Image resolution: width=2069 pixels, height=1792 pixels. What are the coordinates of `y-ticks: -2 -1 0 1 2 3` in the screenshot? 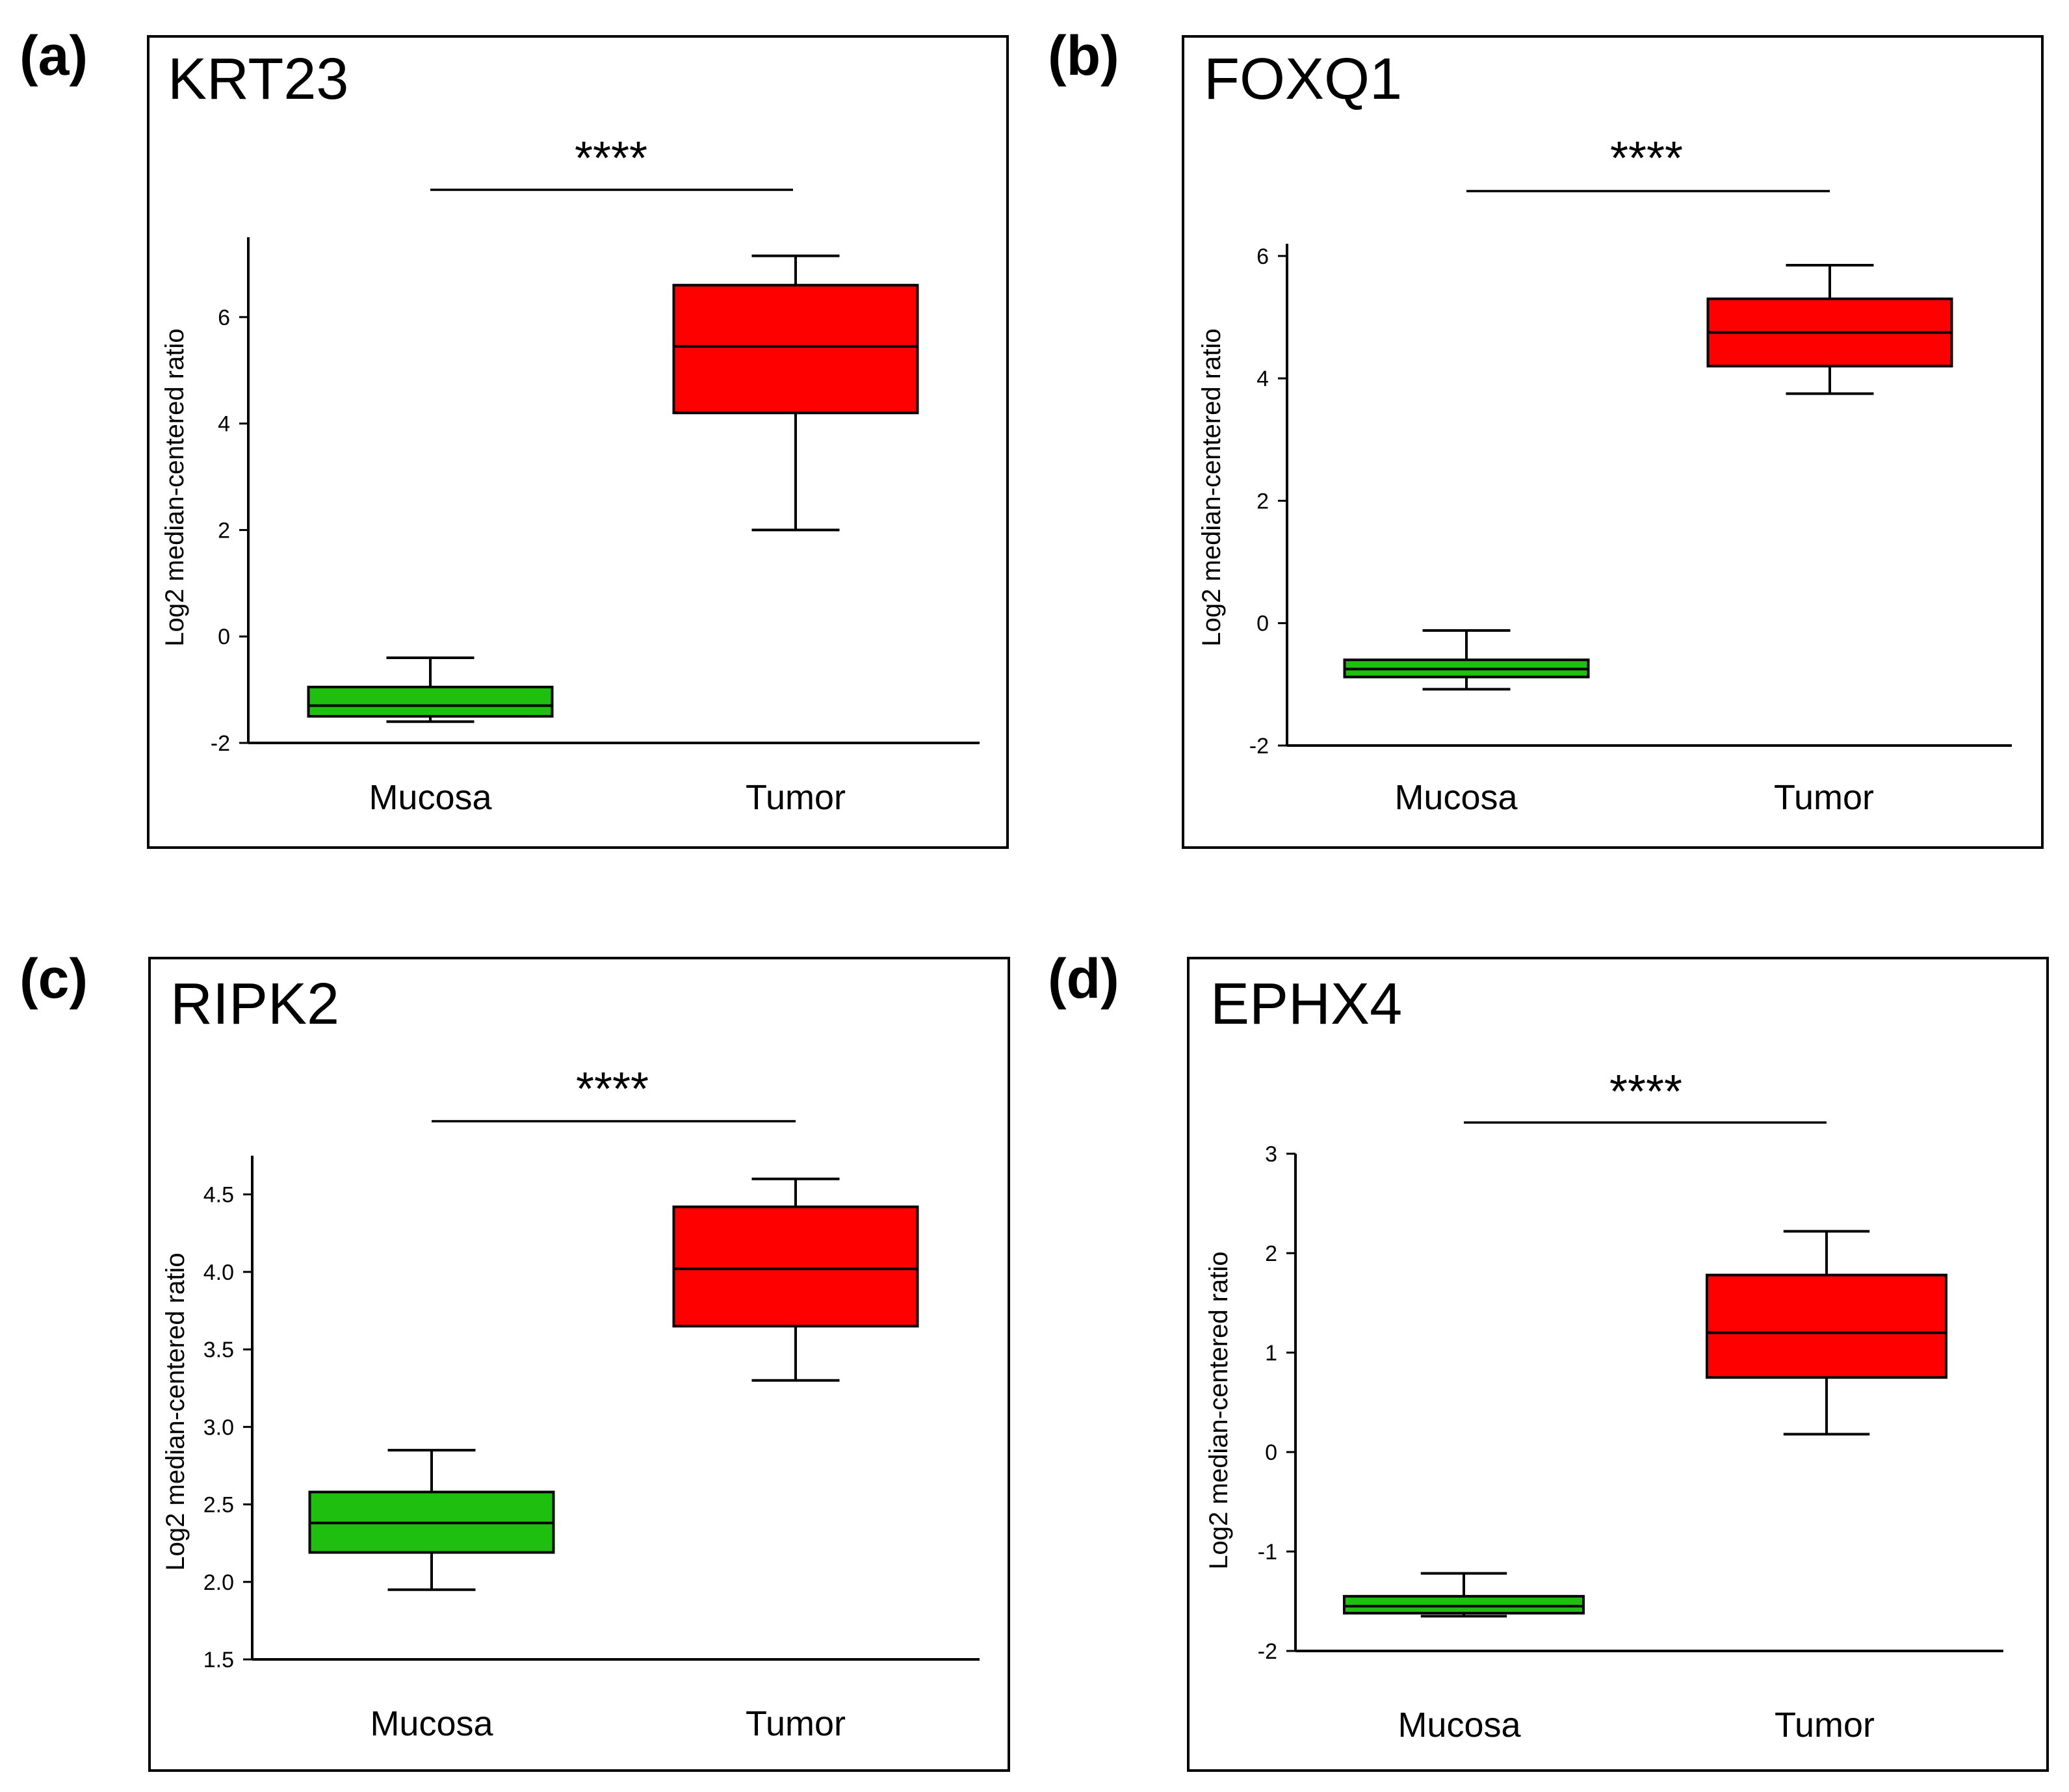 It's located at (1276, 1403).